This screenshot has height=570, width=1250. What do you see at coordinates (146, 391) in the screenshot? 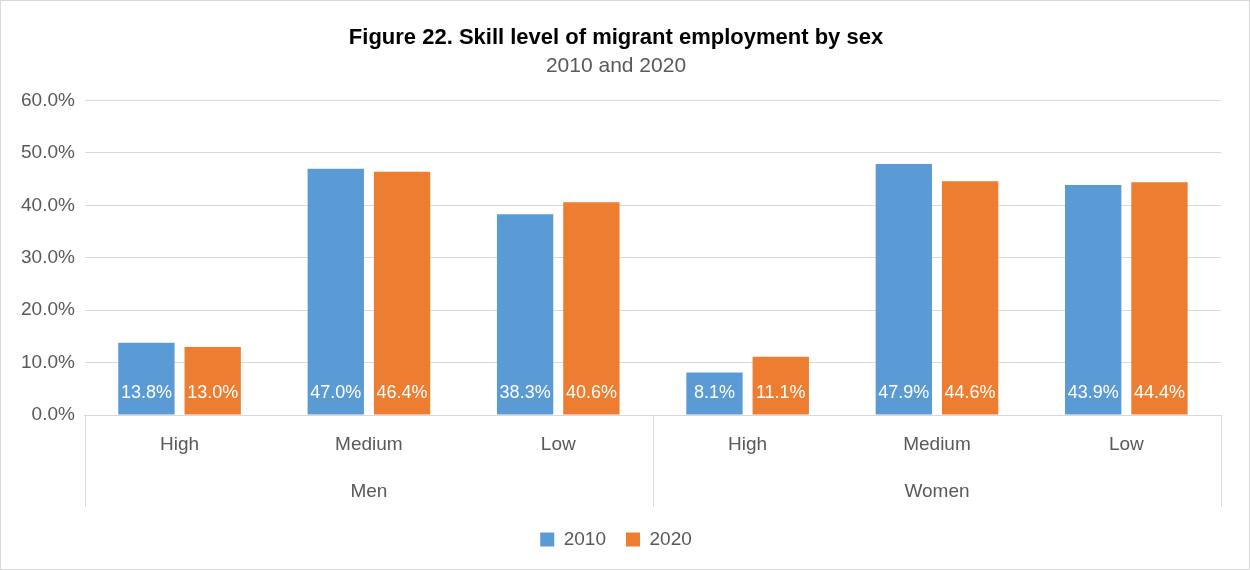
I see `data-label: 13.8%` at bounding box center [146, 391].